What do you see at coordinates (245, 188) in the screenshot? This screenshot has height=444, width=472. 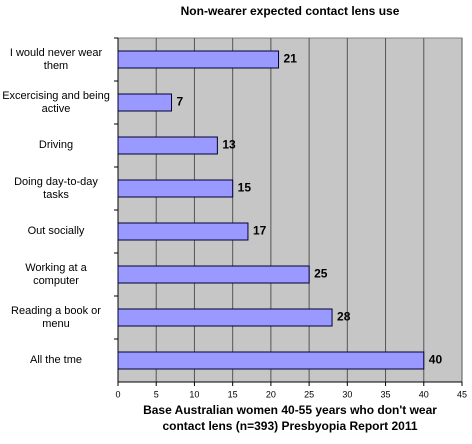 I see `data-label: 15` at bounding box center [245, 188].